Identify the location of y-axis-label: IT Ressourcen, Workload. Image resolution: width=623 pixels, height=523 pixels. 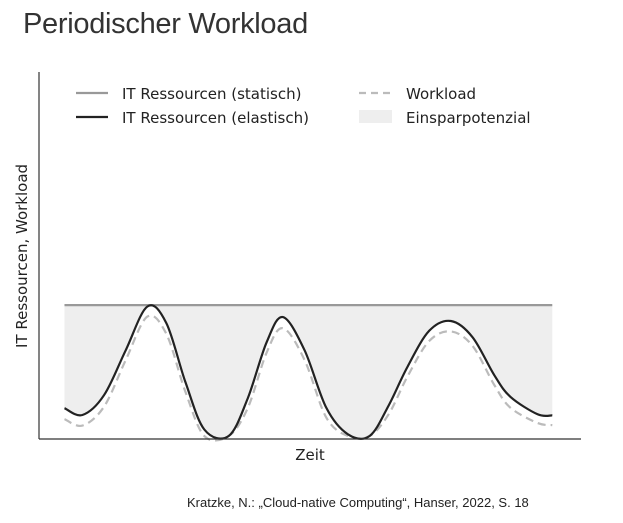
(22, 256).